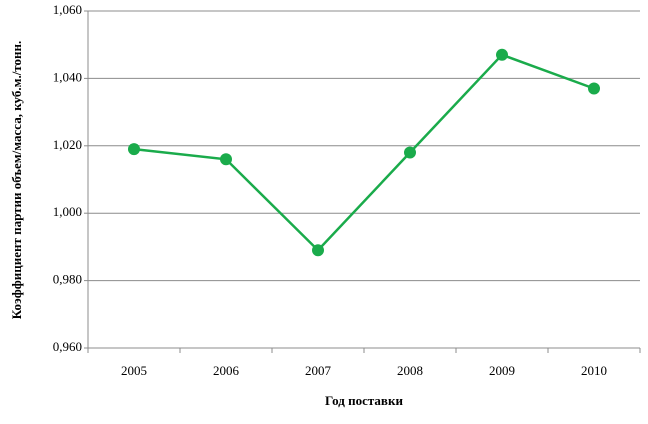  Describe the element at coordinates (318, 370) in the screenshot. I see `x-tick-label: 2007` at that location.